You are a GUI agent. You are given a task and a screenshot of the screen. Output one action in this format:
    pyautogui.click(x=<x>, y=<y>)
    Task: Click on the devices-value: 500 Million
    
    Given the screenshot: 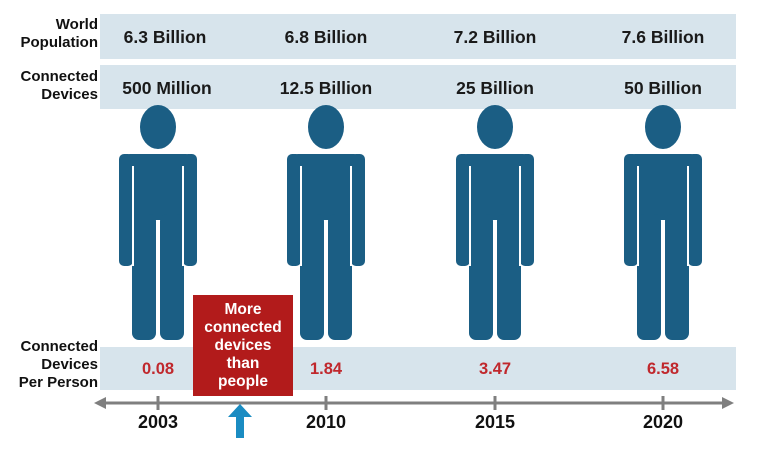 What is the action you would take?
    pyautogui.click(x=167, y=88)
    